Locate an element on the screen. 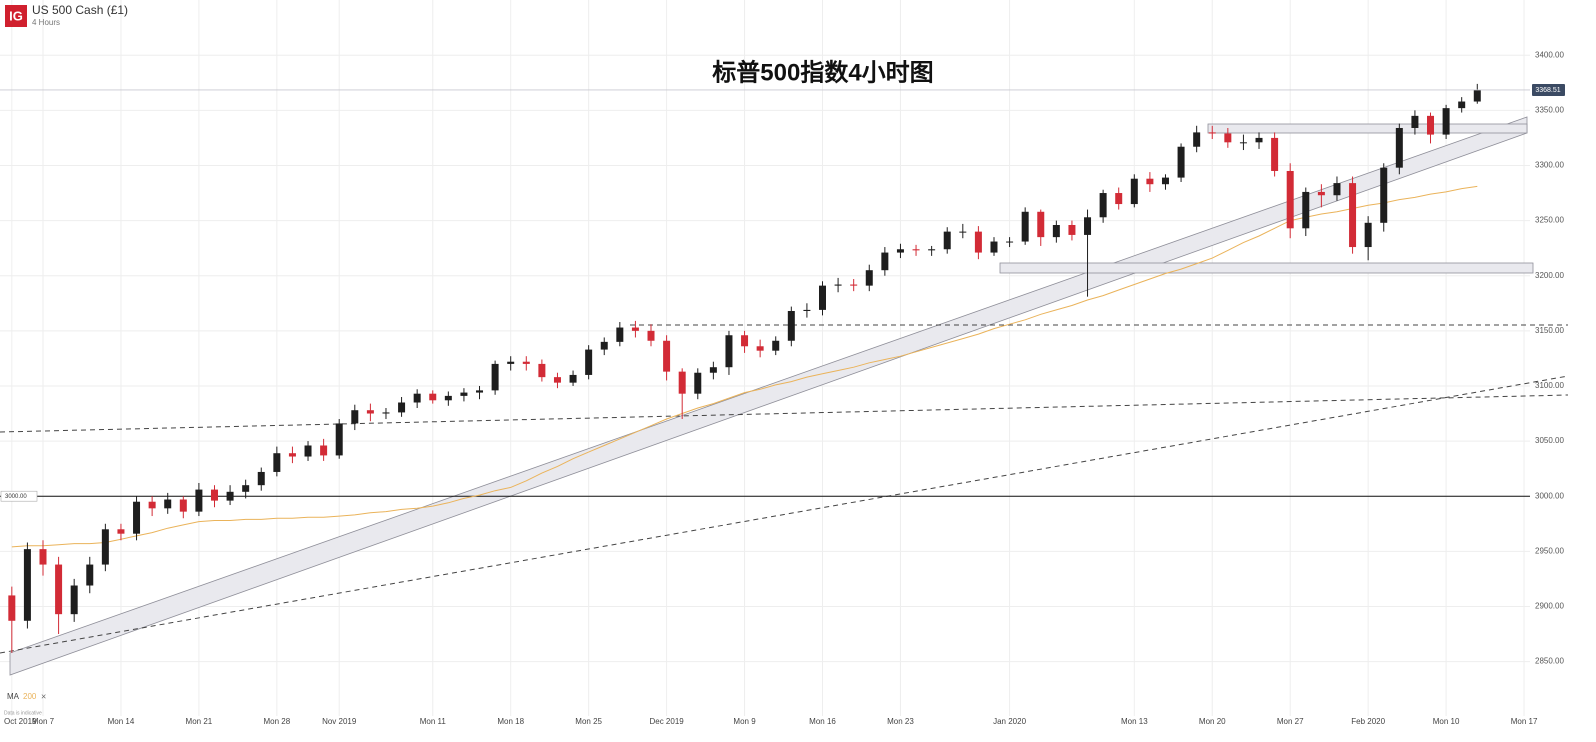  x-tick-label: Mon 14 is located at coordinates (121, 721).